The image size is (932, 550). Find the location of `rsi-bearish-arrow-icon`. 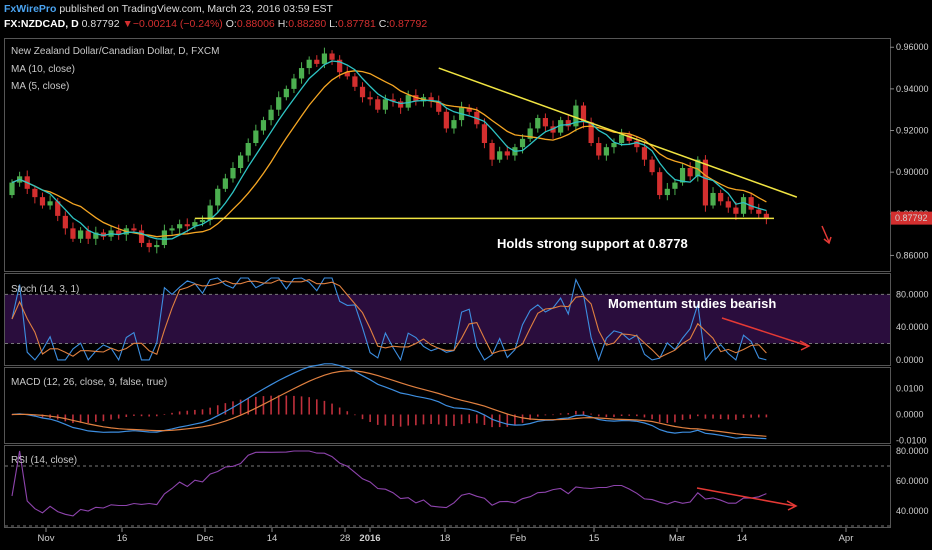

rsi-bearish-arrow-icon is located at coordinates (747, 499).